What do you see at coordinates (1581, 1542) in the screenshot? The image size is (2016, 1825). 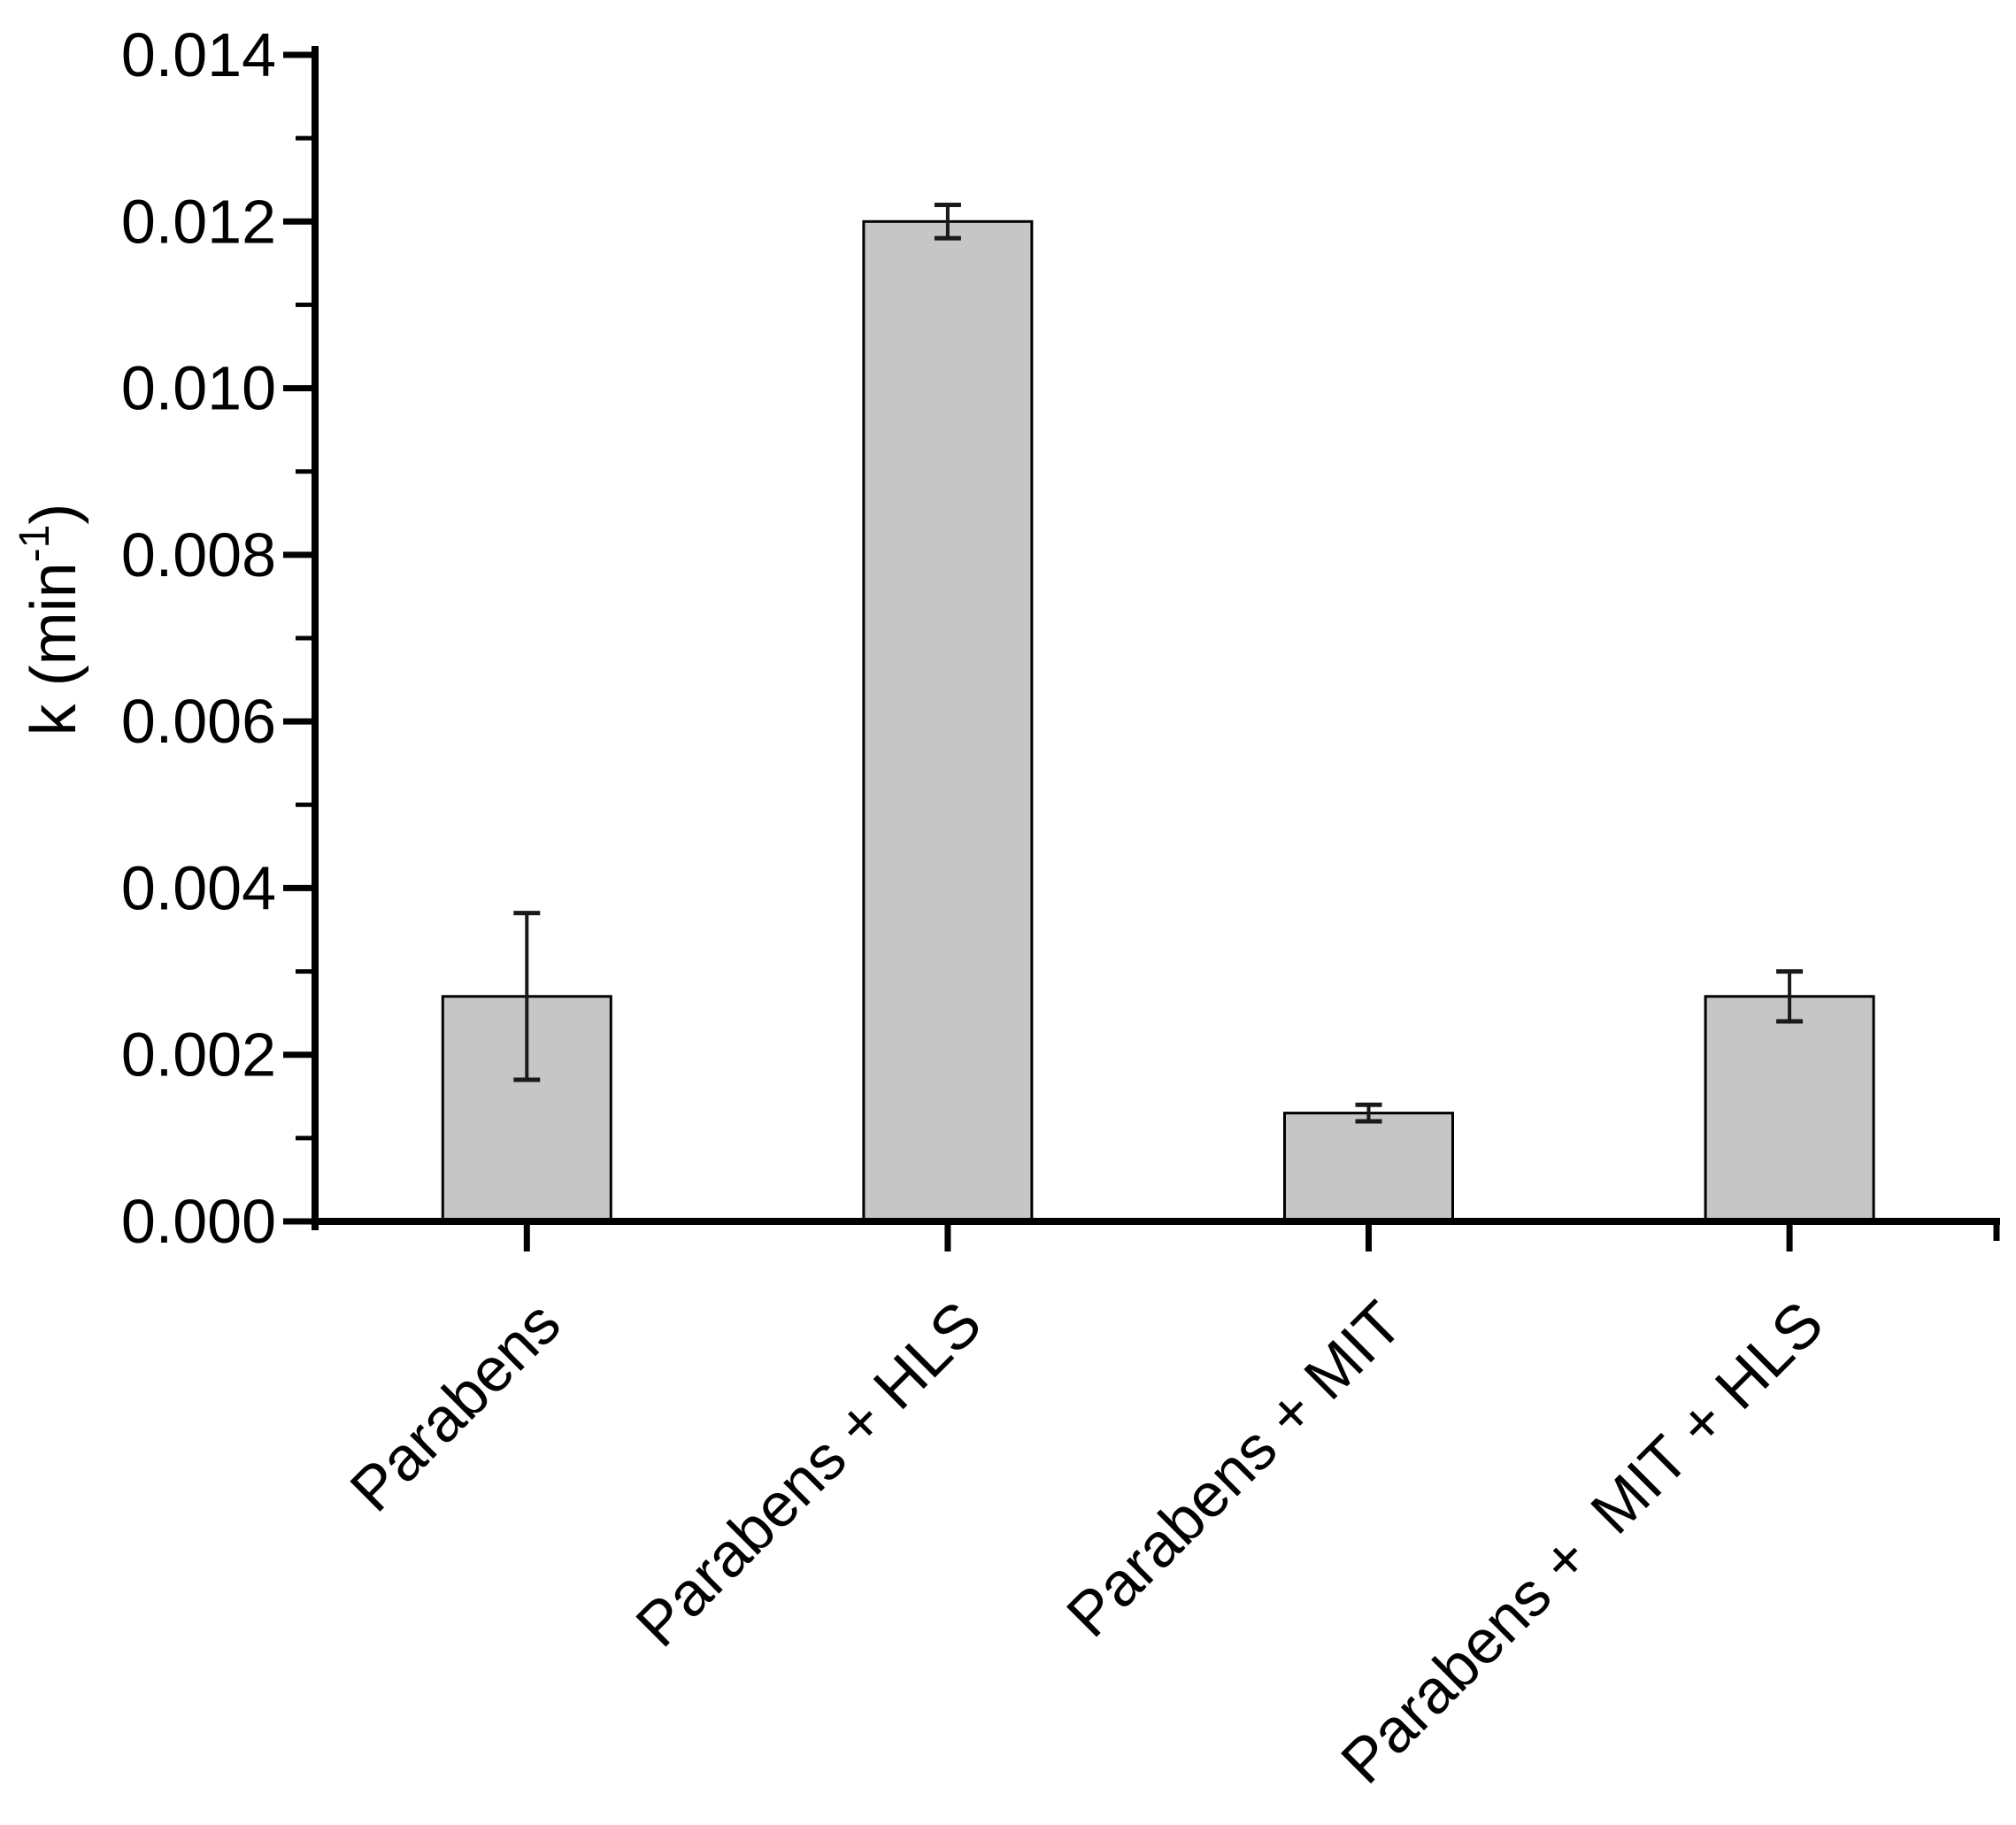 I see `x-tick-label: Parabens + MIT + HLS` at bounding box center [1581, 1542].